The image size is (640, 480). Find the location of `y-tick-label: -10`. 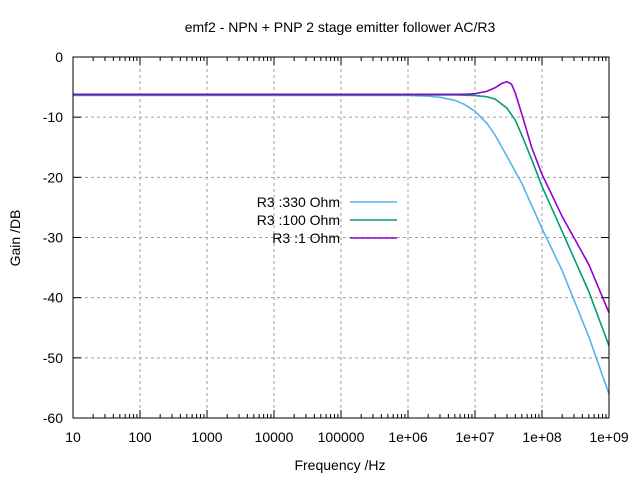

y-tick-label: -10 is located at coordinates (53, 117).